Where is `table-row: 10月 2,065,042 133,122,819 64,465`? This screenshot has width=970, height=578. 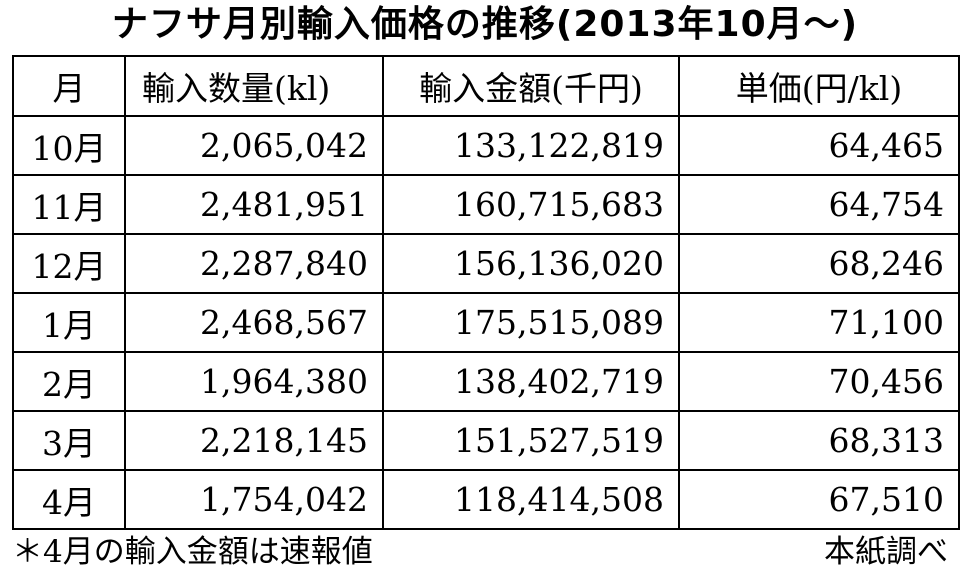
table-row: 10月 2,065,042 133,122,819 64,465 is located at coordinates (486, 145).